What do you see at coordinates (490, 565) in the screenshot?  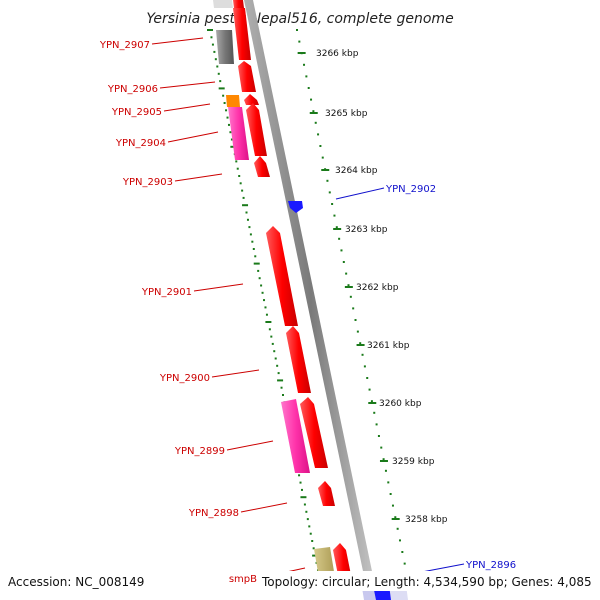 I see `gene-label-ypn-2896: YPN_2896` at bounding box center [490, 565].